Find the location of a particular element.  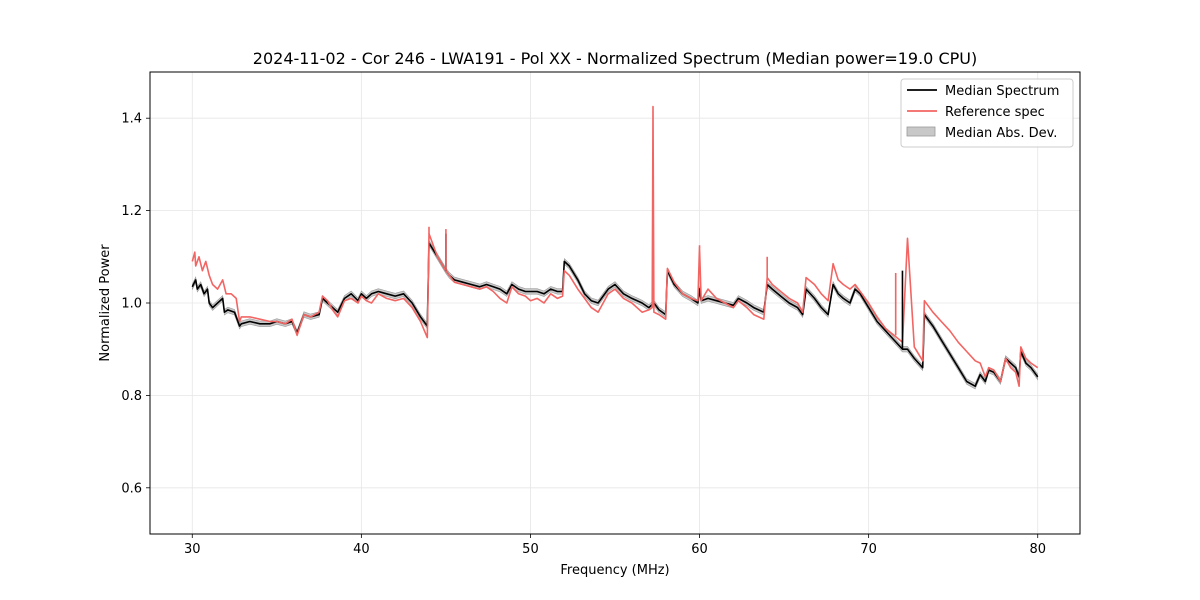

legend-box is located at coordinates (987, 113).